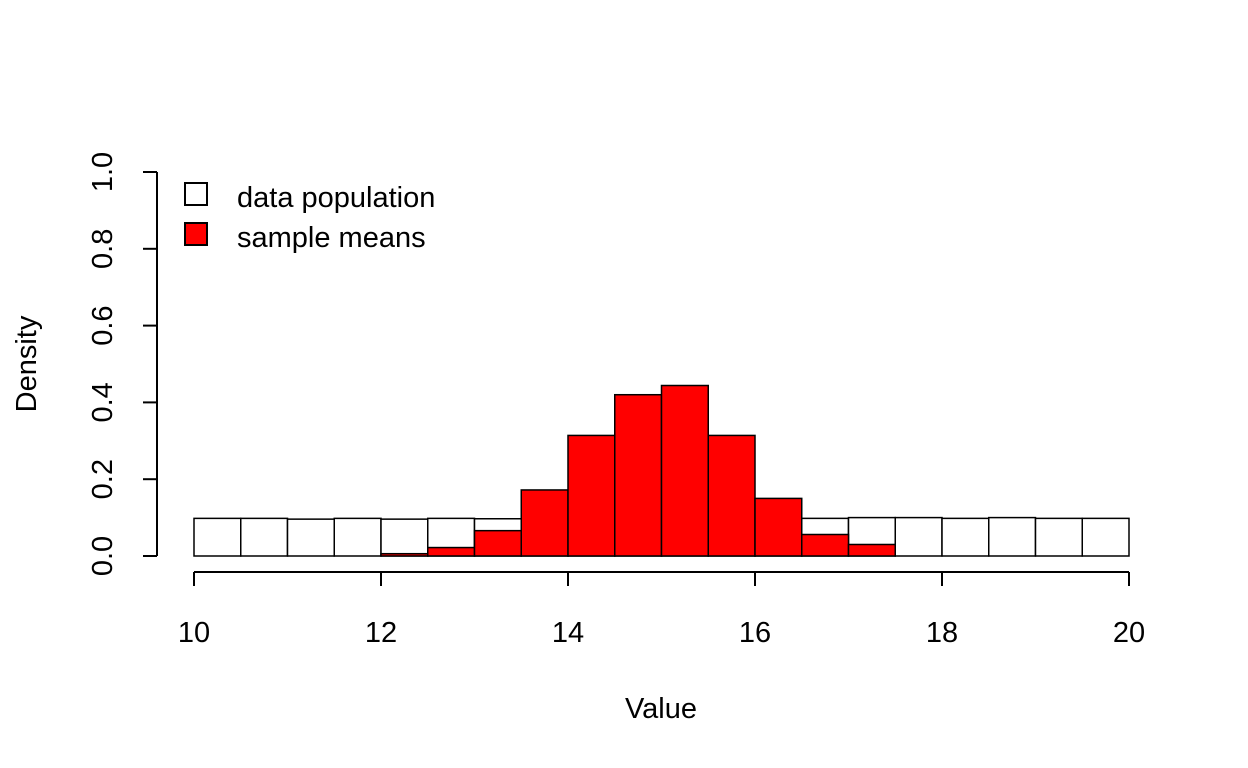  Describe the element at coordinates (103, 325) in the screenshot. I see `y-tick-label-3: 0.6` at that location.